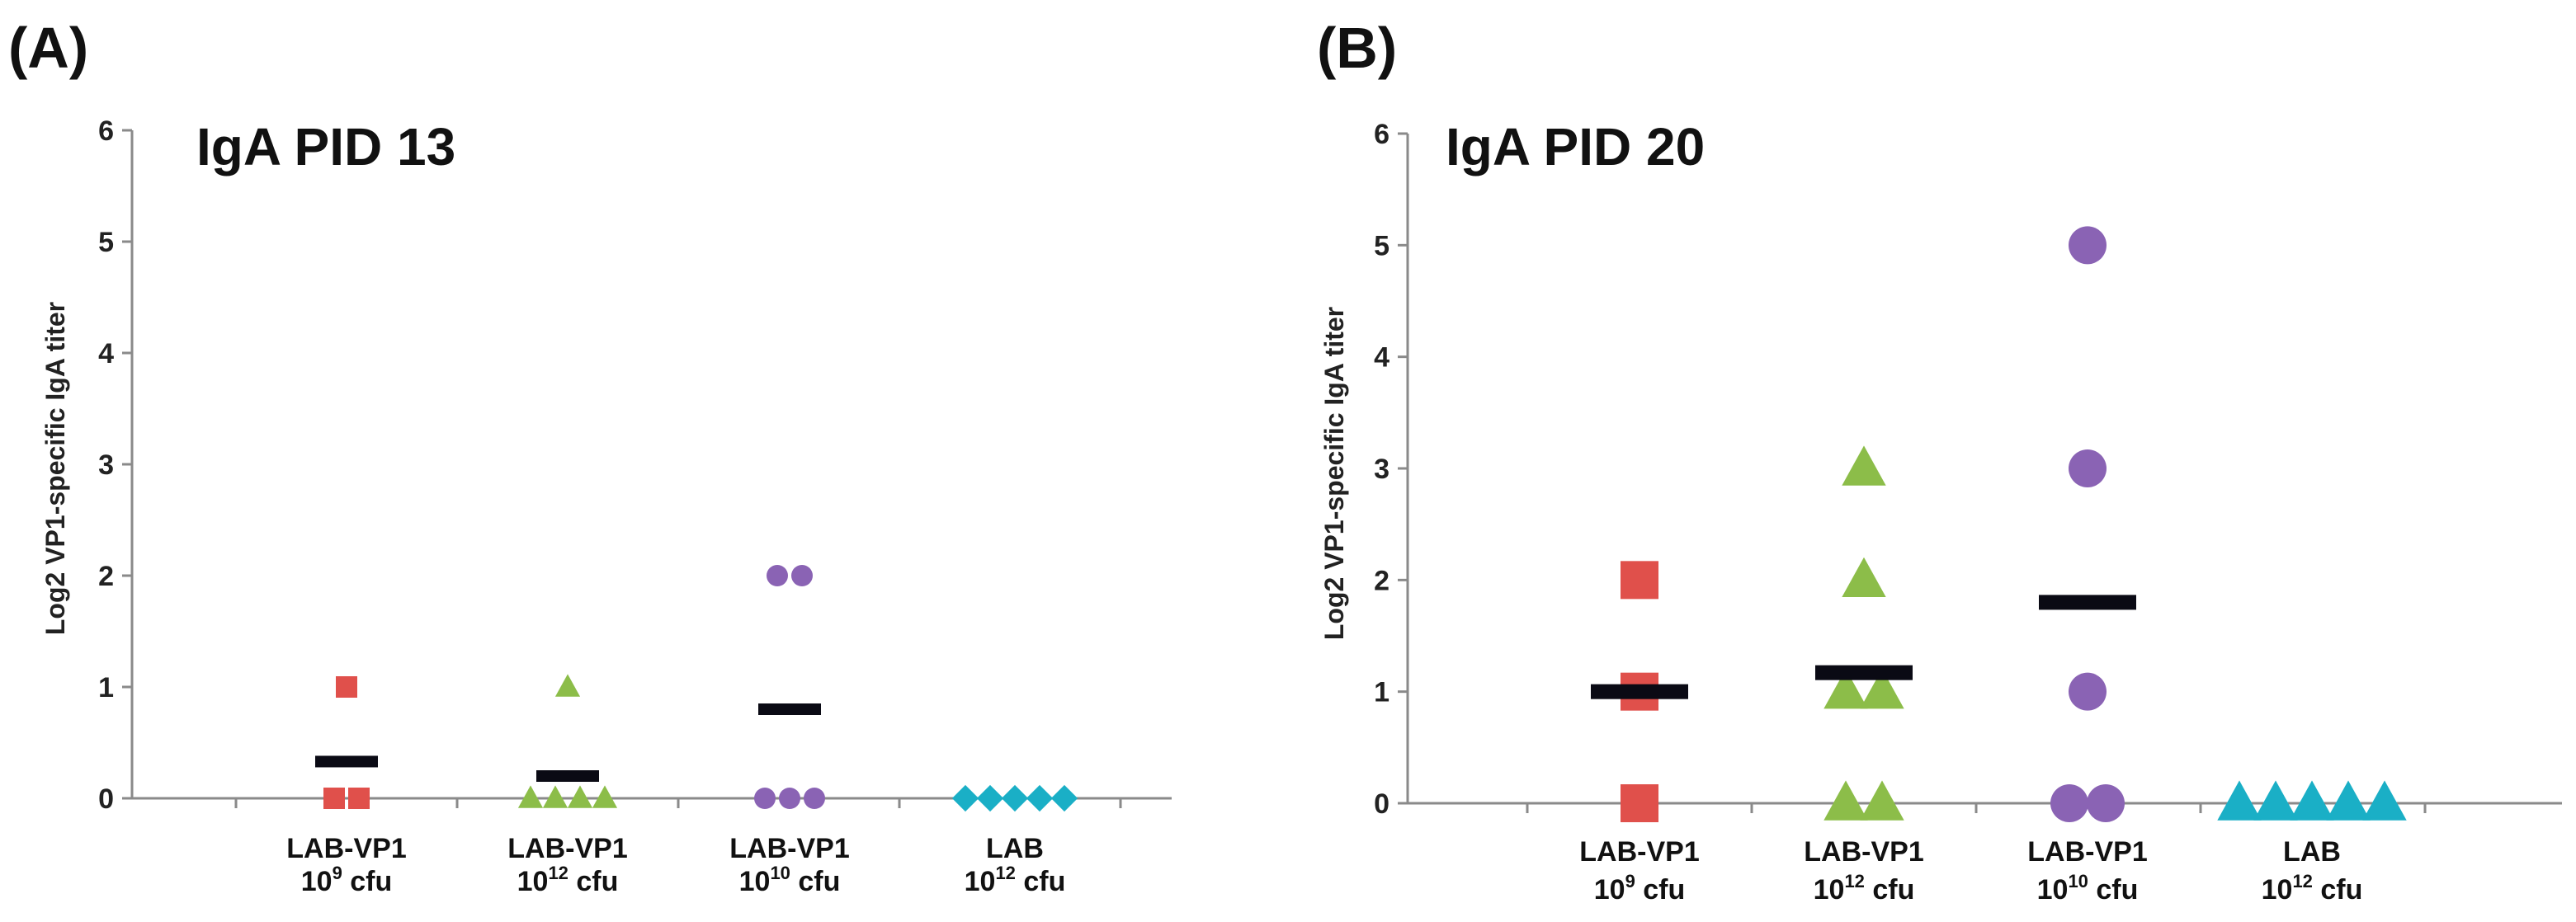 The width and height of the screenshot is (2576, 922). I want to click on panel-label: (B), so click(1357, 48).